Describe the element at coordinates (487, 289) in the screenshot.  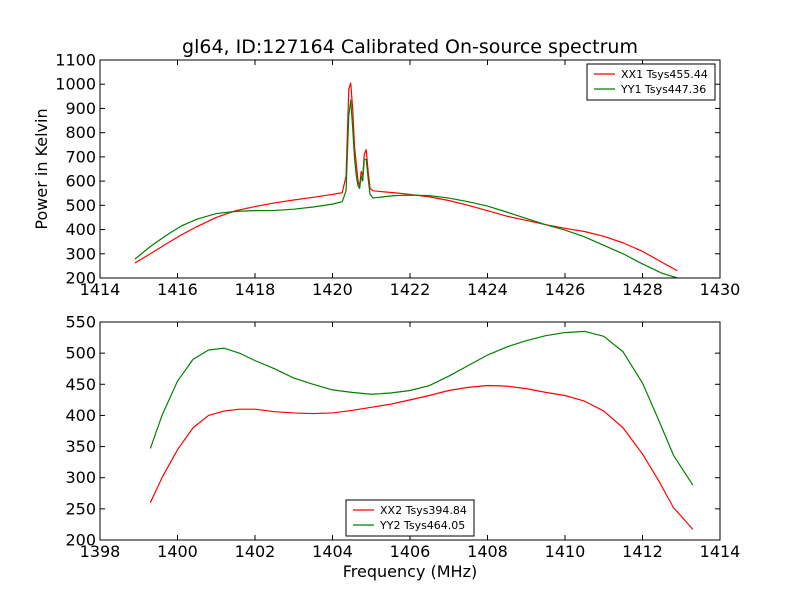
I see `top-x-tick-label: 1424` at that location.